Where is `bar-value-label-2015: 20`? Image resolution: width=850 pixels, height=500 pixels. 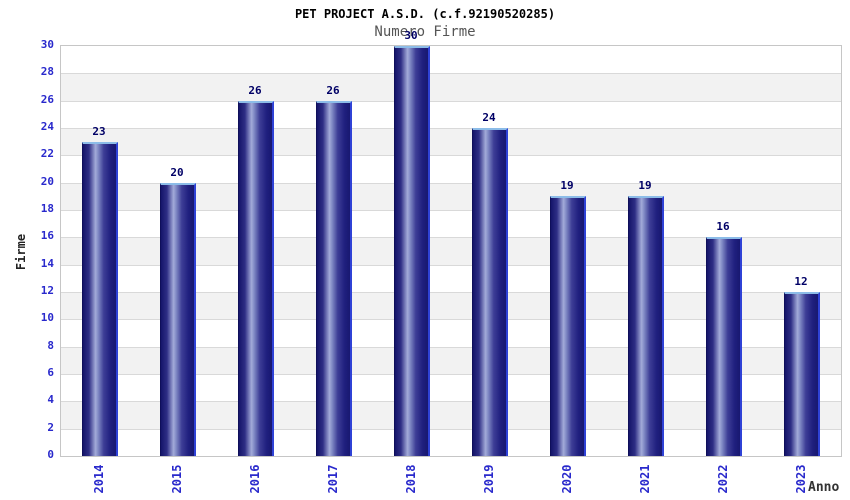
bar-value-label-2015: 20 is located at coordinates (177, 172).